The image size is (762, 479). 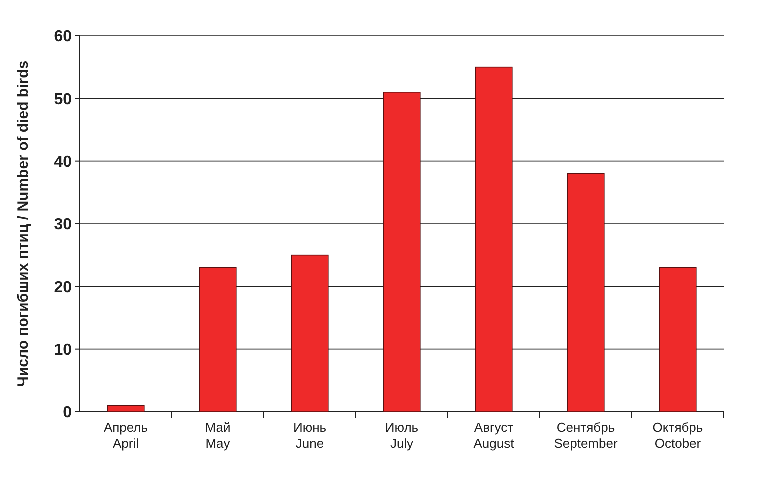 I want to click on y-tick-label: 30, so click(x=63, y=225).